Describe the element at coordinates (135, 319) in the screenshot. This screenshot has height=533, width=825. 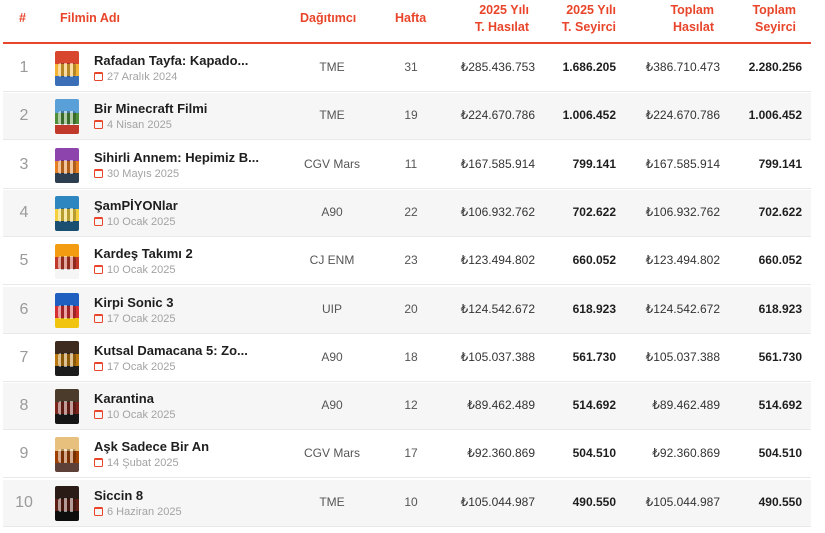
I see `release-date: 17 Ocak 2025` at that location.